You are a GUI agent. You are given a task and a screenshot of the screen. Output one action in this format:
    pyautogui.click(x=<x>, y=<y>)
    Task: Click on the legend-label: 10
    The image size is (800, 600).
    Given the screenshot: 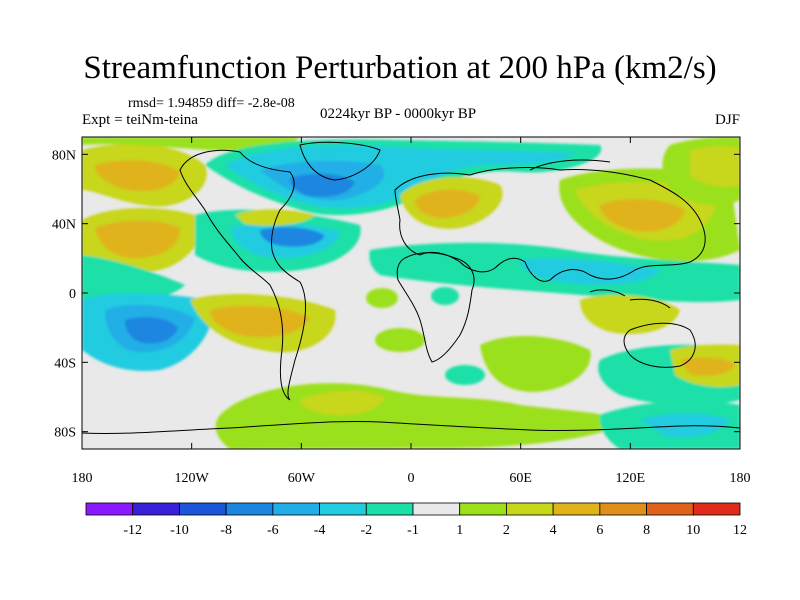 What is the action you would take?
    pyautogui.click(x=693, y=530)
    